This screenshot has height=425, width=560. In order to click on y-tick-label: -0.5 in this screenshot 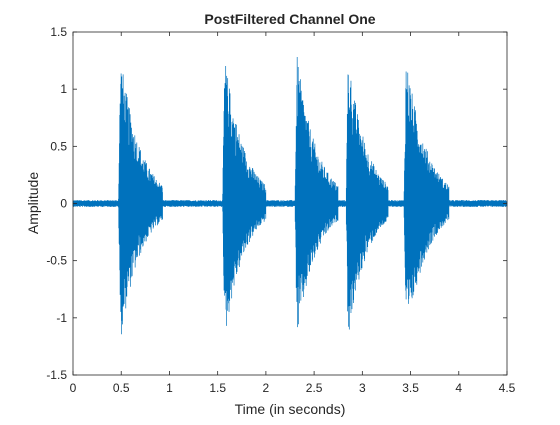, I will do `click(56, 261)`.